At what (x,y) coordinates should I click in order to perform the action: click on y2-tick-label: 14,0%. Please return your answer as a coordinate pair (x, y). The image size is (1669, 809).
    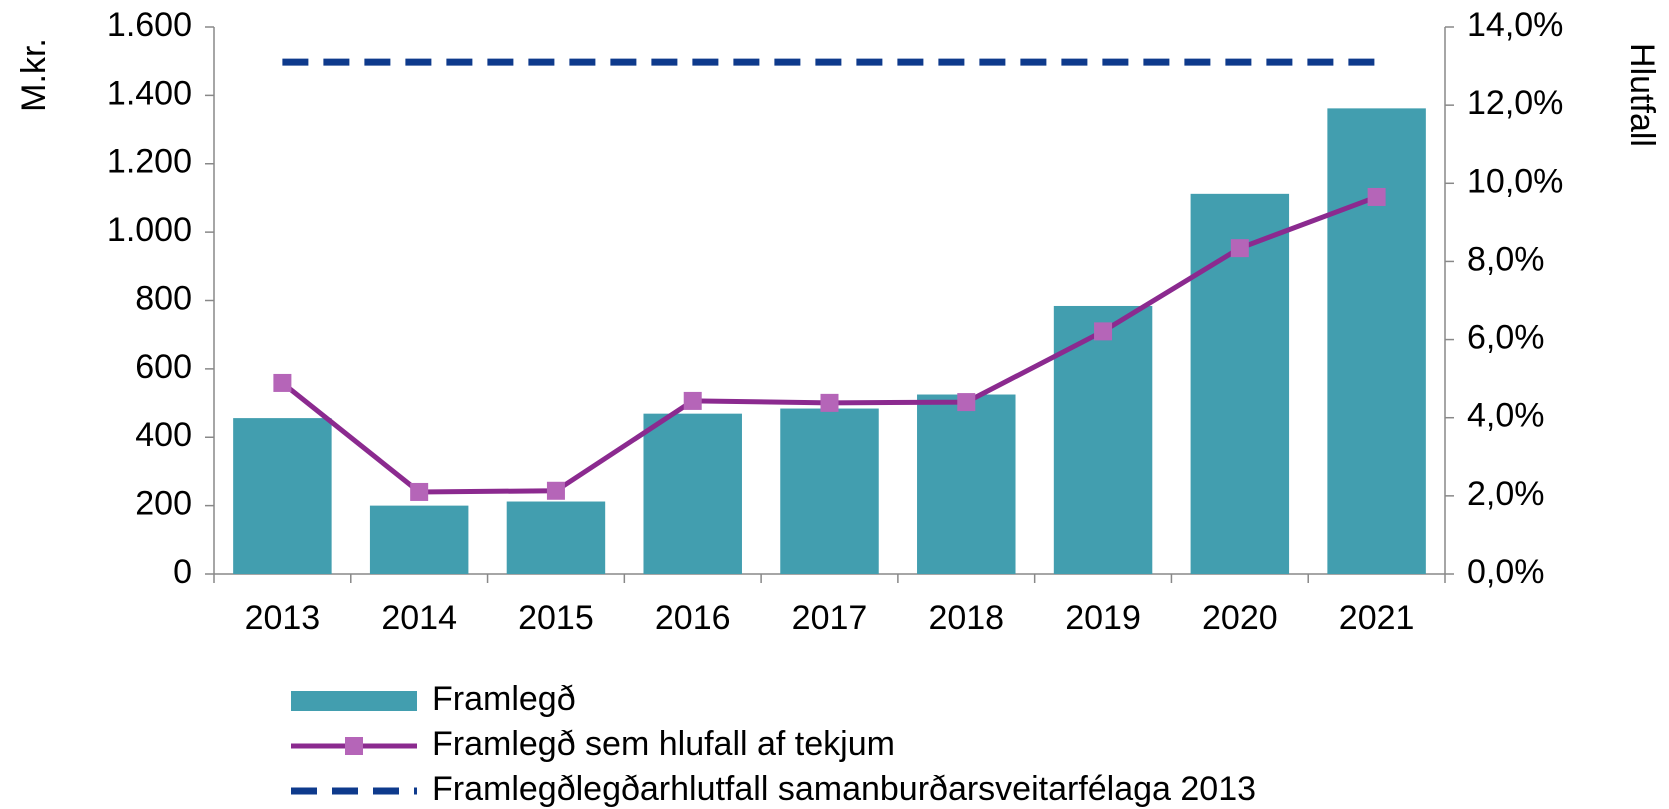
    Looking at the image, I should click on (1515, 25).